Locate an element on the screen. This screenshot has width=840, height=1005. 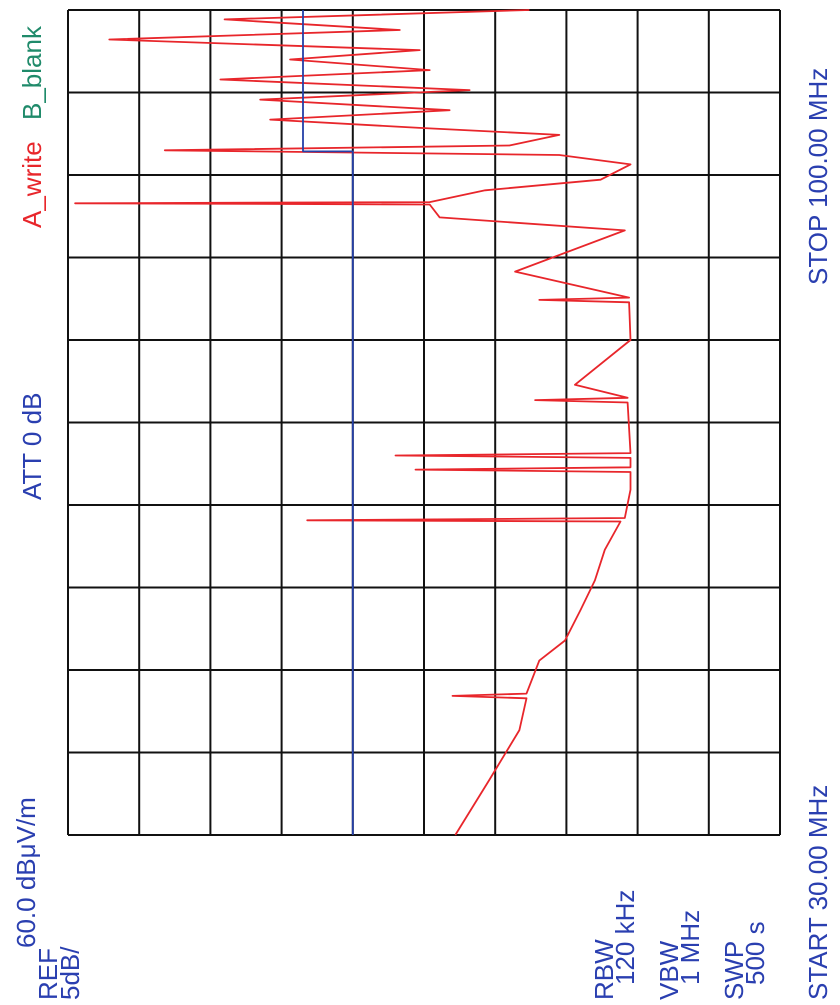
reference-level: 60.0 dBμV/m is located at coordinates (26, 872).